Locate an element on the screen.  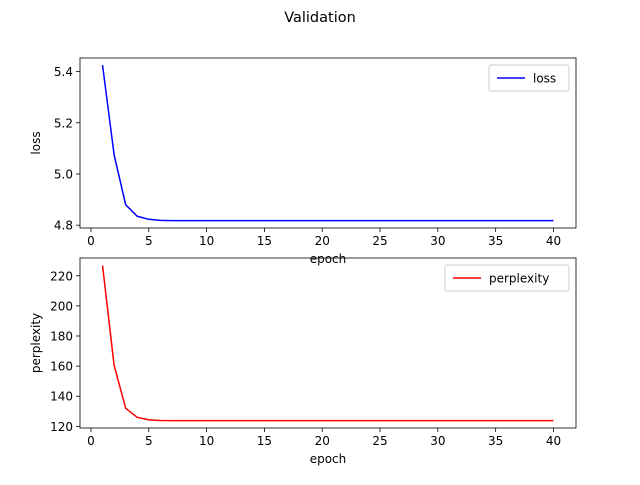
panel2-legend: perplexity is located at coordinates (507, 278).